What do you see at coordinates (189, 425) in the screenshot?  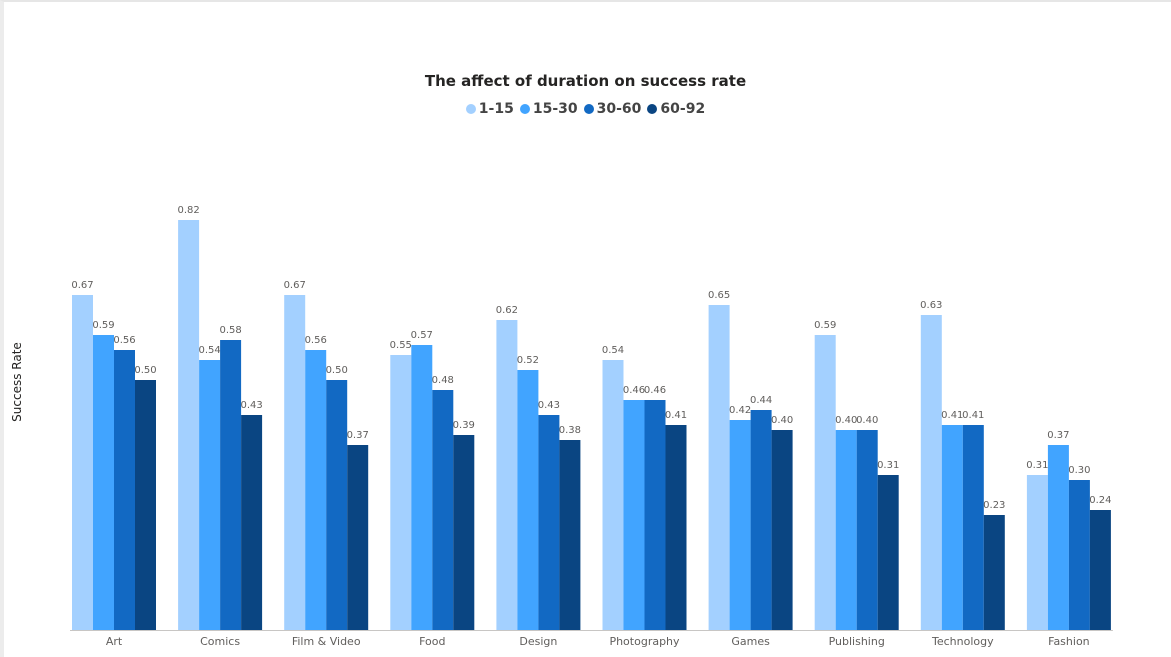 I see `bar-1-15-comics` at bounding box center [189, 425].